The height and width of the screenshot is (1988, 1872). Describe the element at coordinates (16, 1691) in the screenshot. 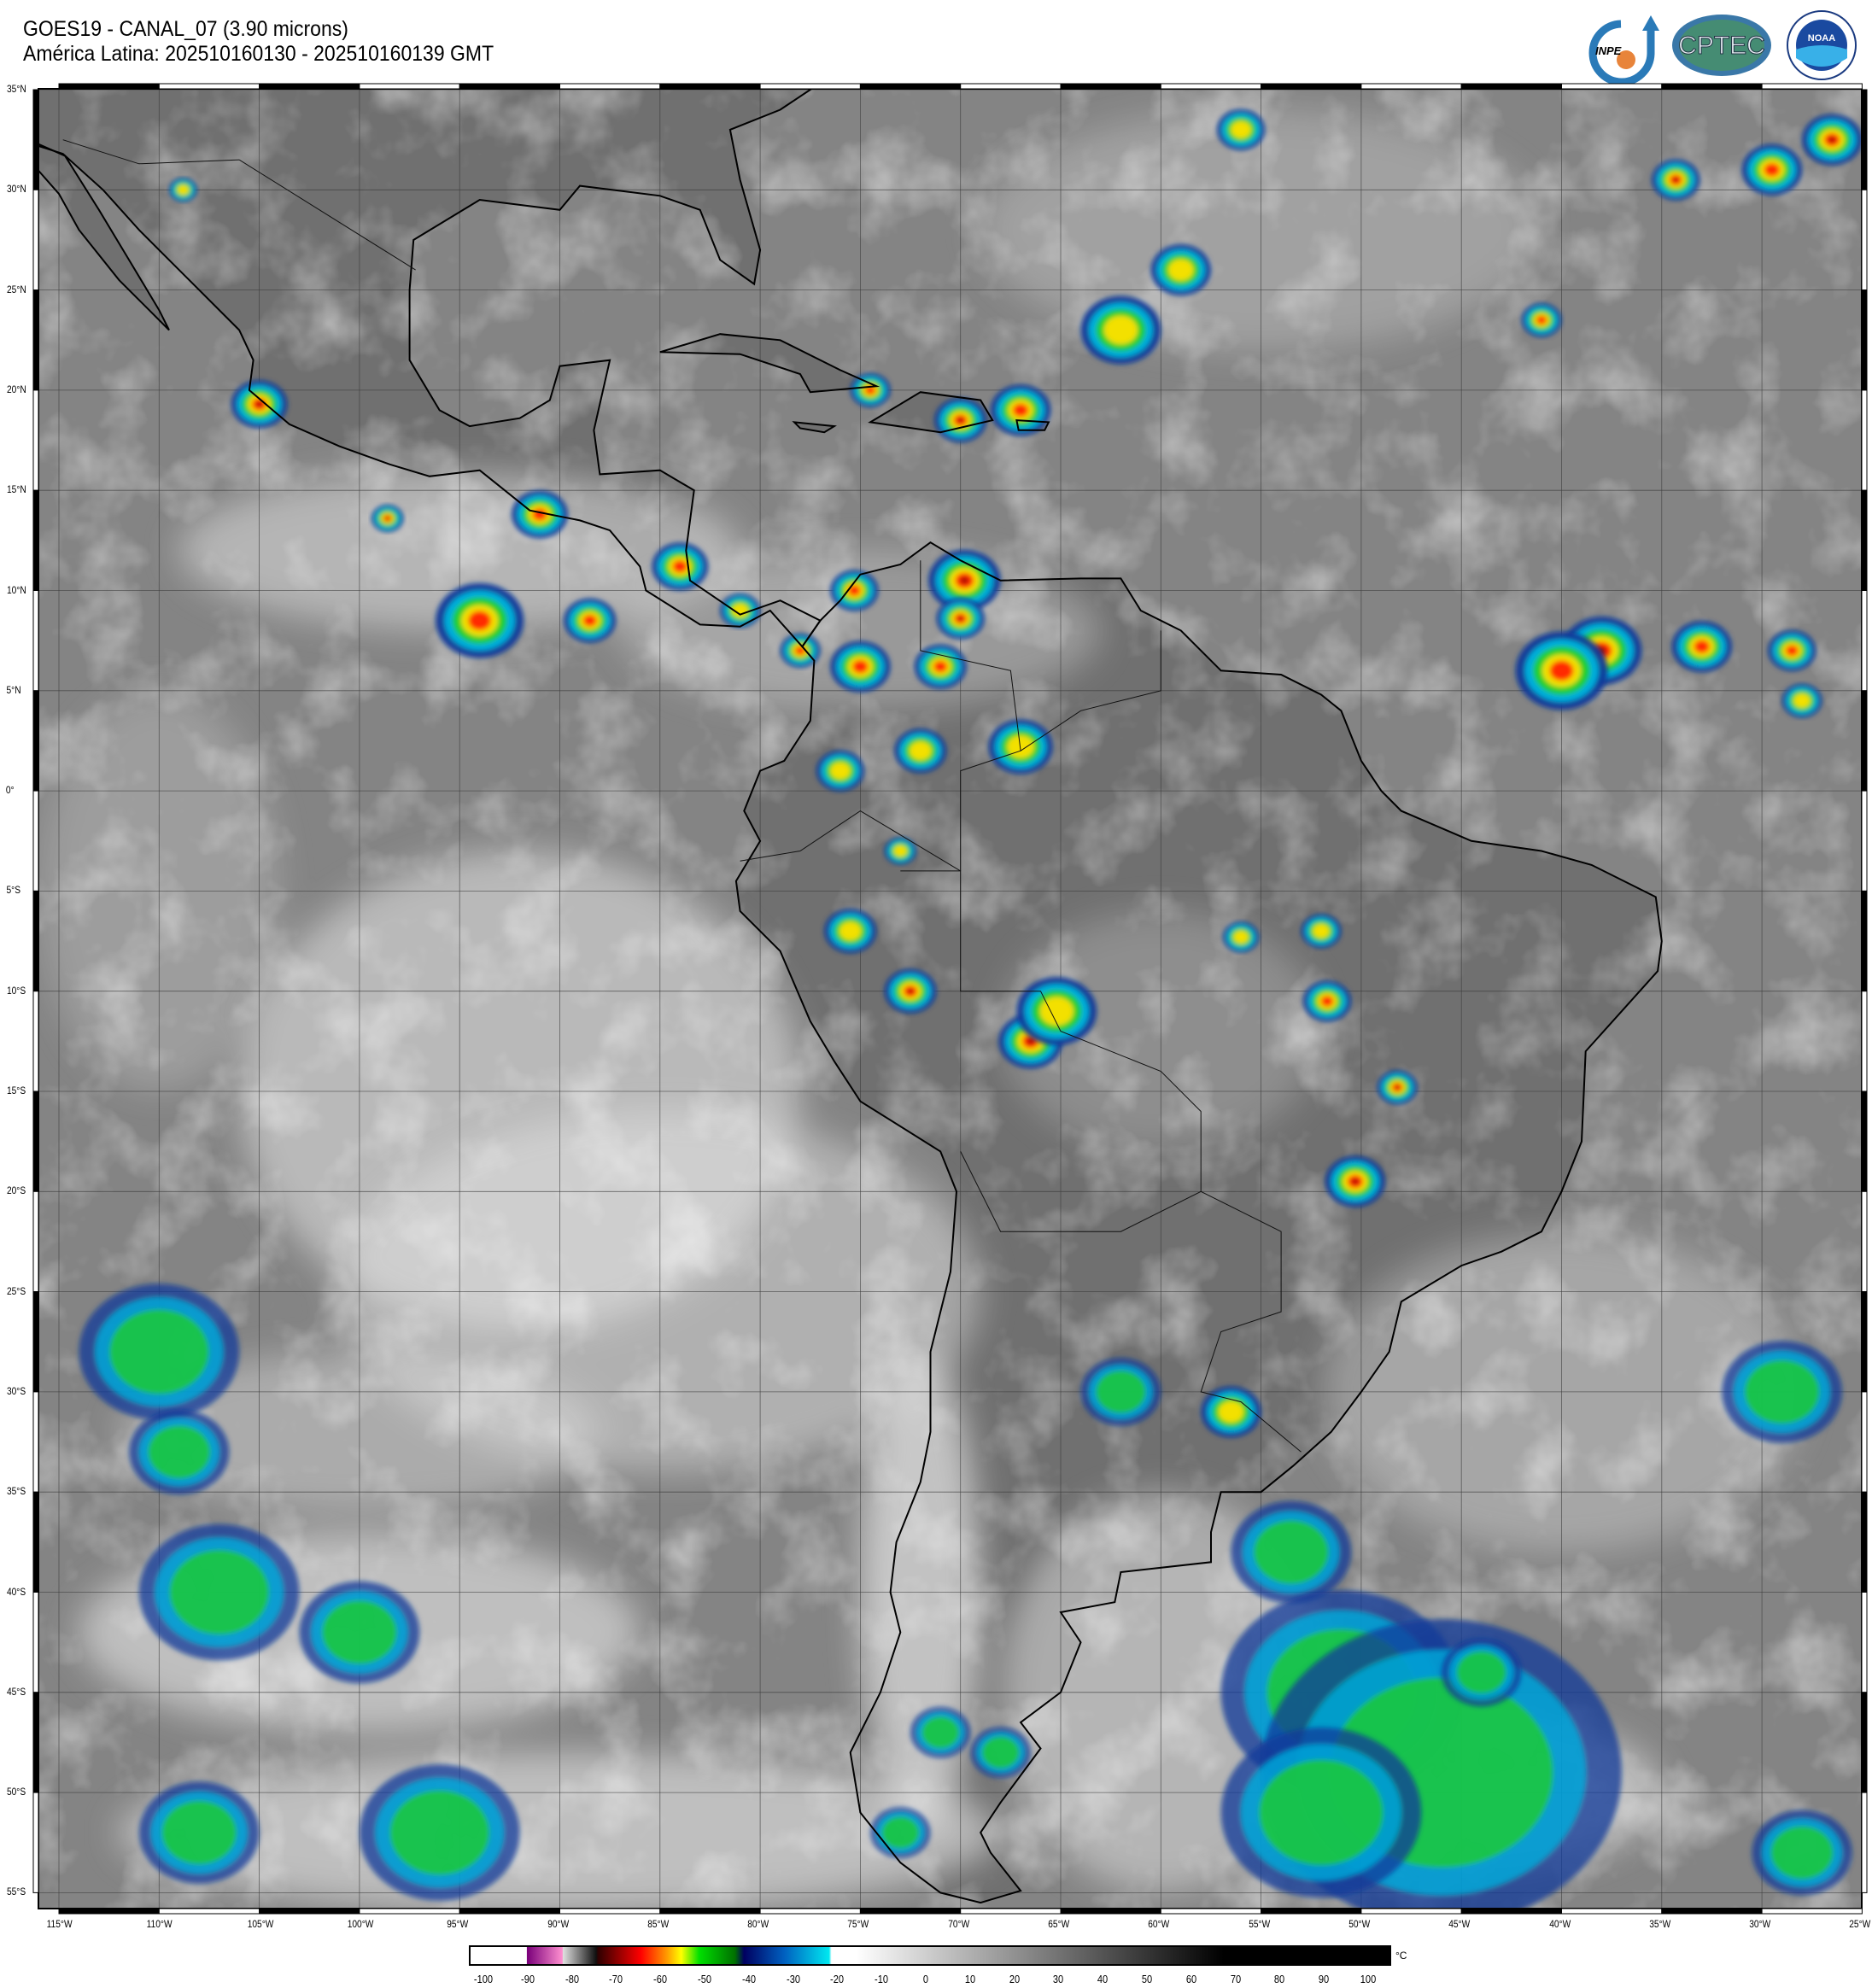

I see `lat-label: 45°S` at that location.